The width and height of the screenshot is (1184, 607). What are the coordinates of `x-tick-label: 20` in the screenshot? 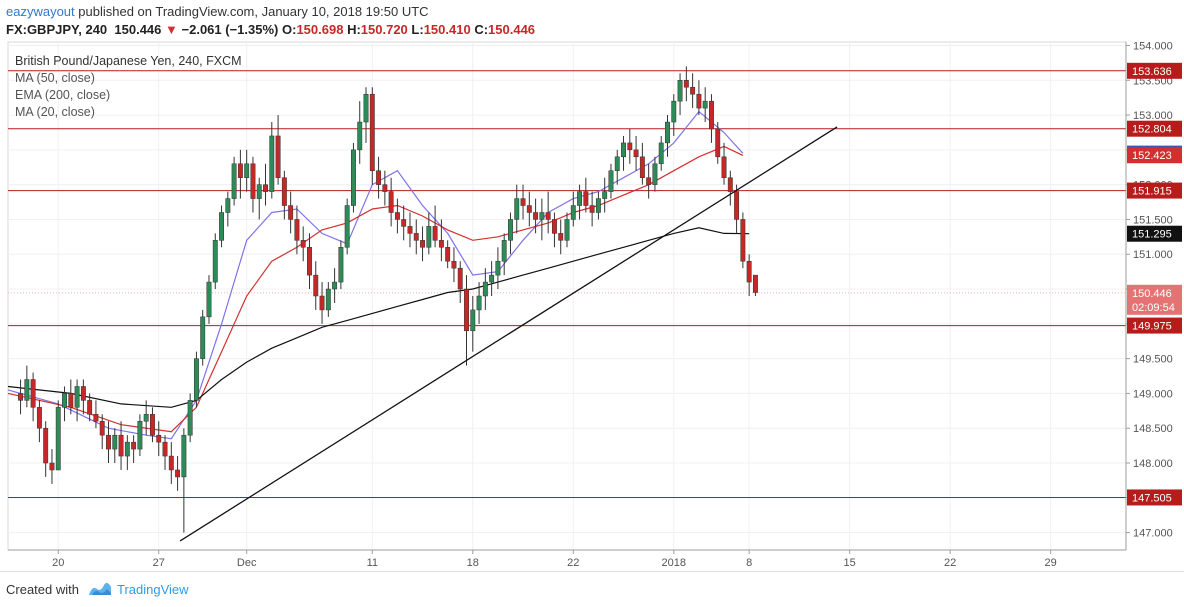 It's located at (58, 563).